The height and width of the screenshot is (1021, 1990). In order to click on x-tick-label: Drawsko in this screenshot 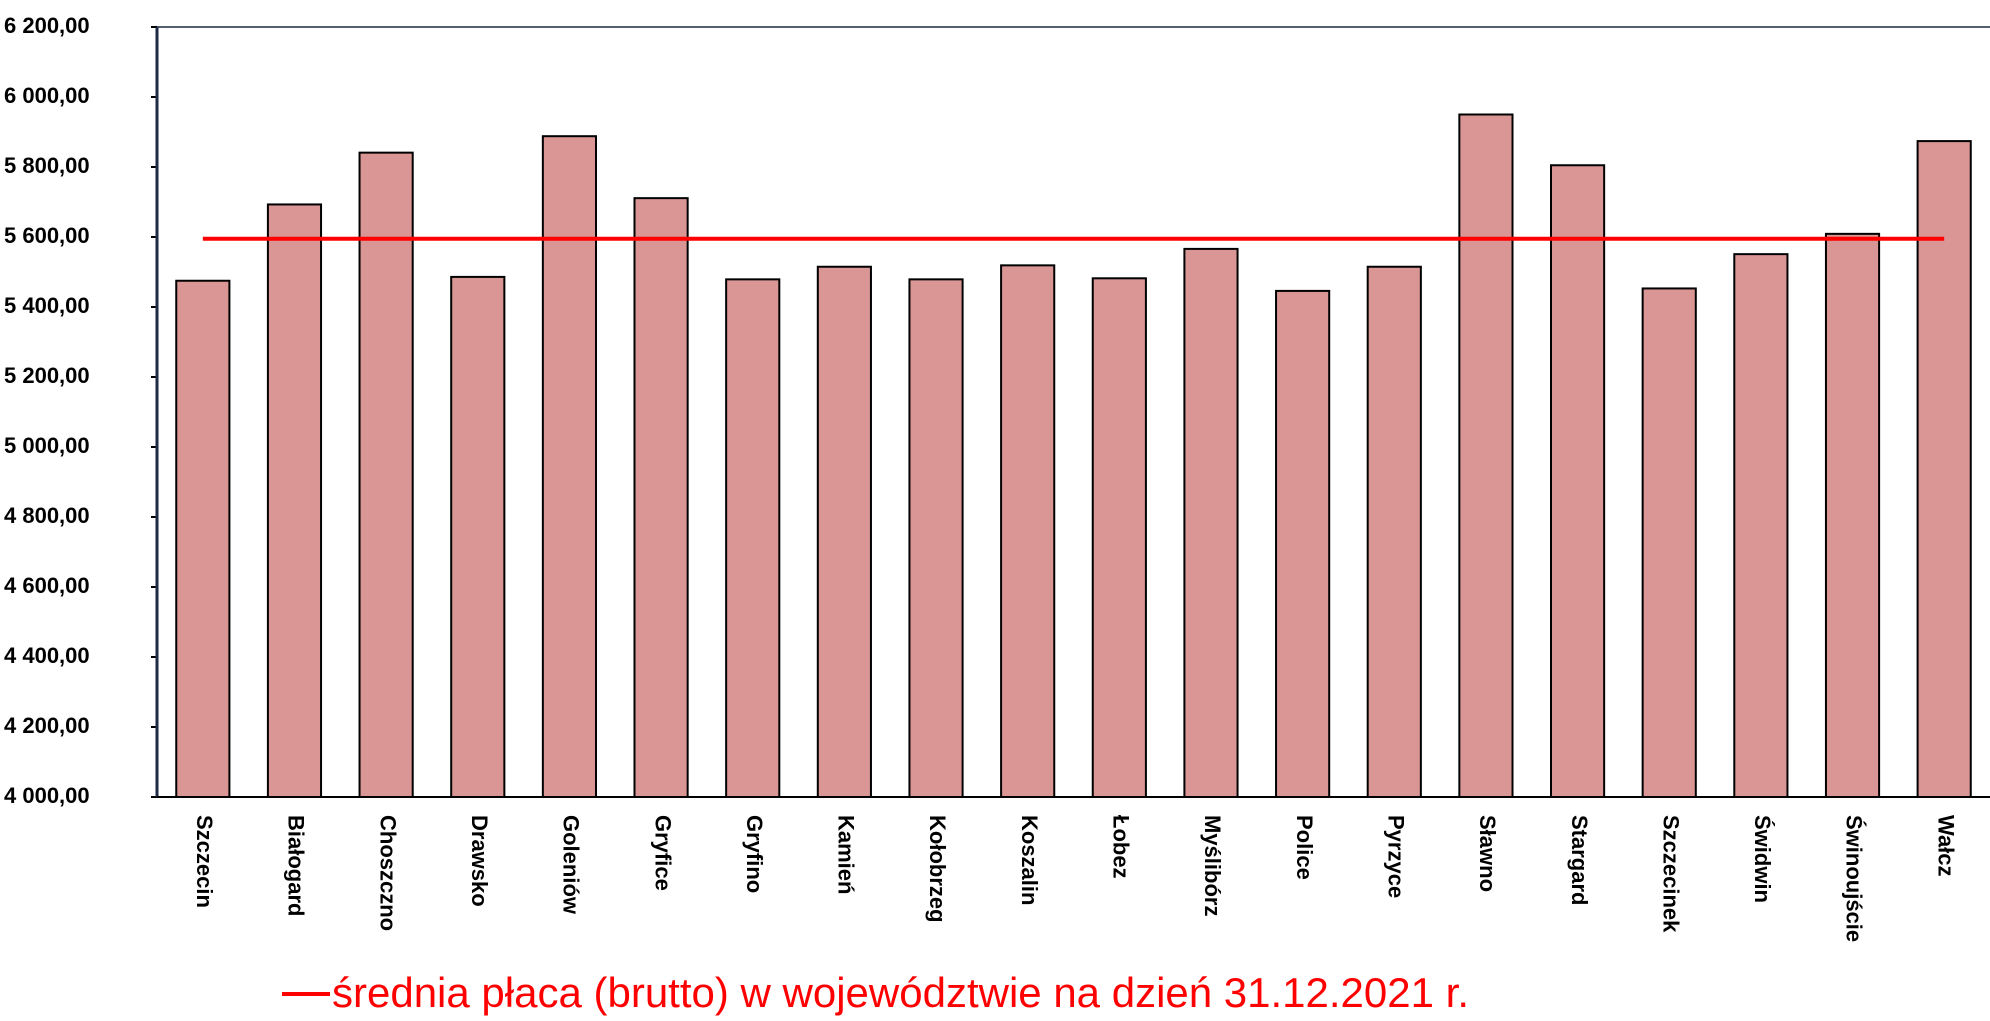, I will do `click(479, 861)`.